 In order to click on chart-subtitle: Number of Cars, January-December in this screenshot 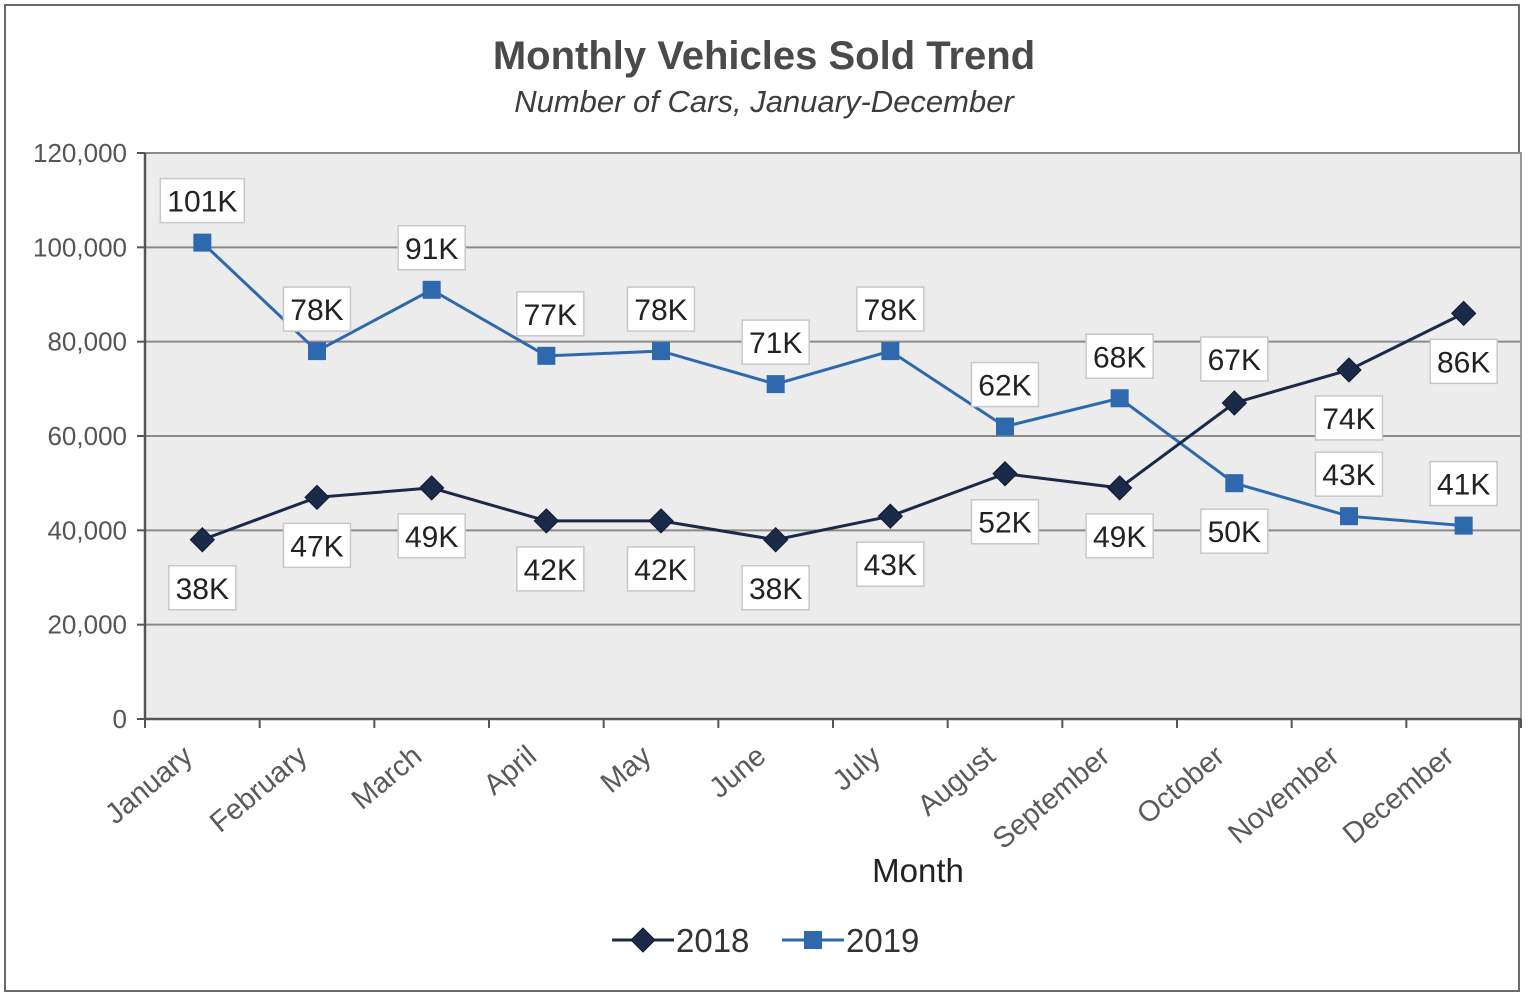, I will do `click(764, 101)`.